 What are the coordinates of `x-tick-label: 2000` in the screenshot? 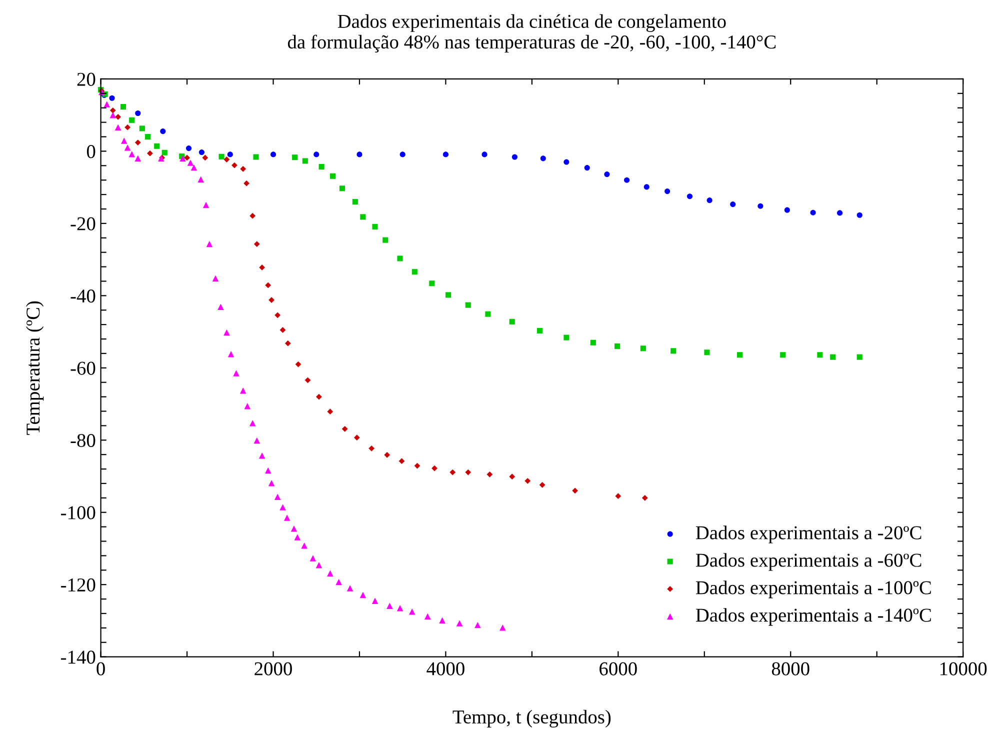 It's located at (273, 669).